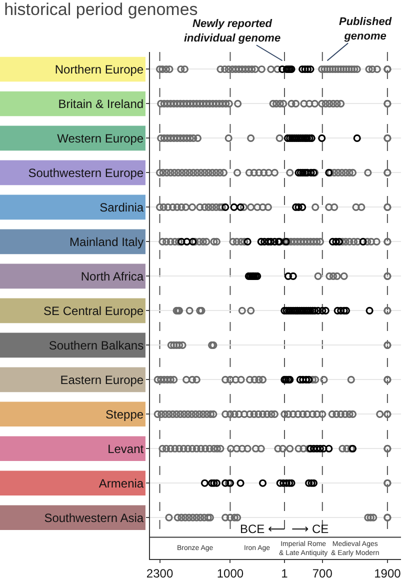  I want to click on y-tick-label: Sardinia, so click(122, 207).